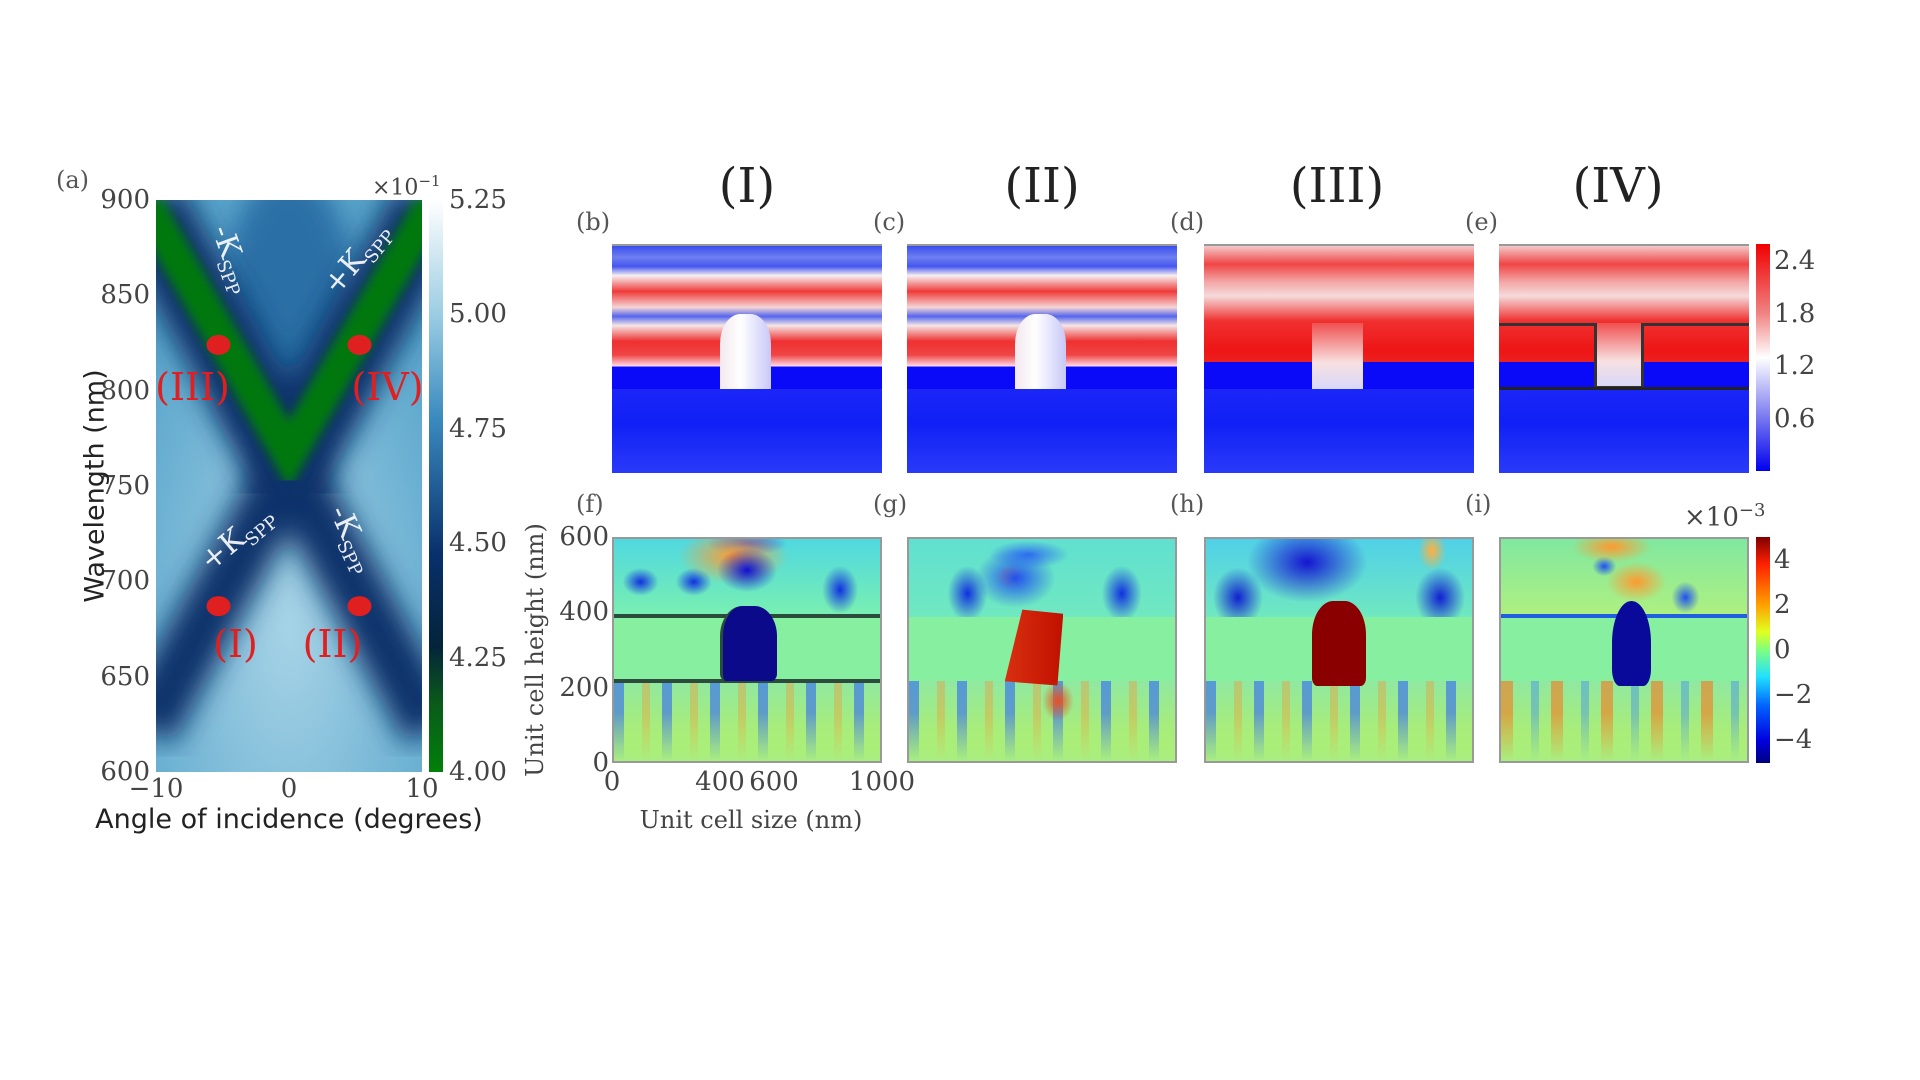 The image size is (1920, 1080). I want to click on panel-label-h: (h), so click(1187, 504).